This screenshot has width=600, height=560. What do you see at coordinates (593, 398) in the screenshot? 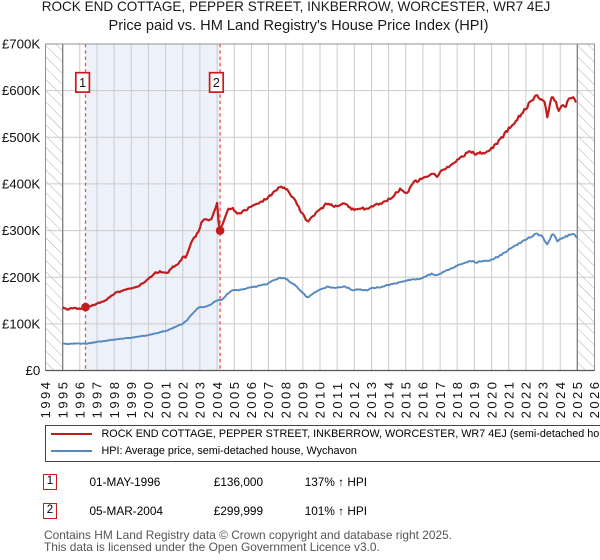
I see `svg-text: 2026` at bounding box center [593, 398].